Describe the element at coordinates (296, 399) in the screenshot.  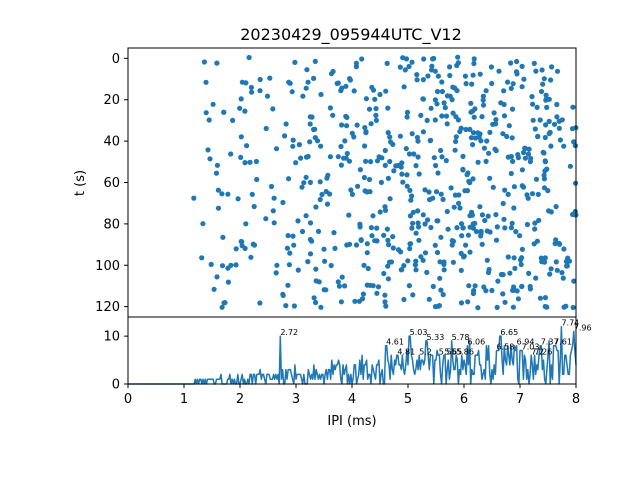
I see `histogram-x-tick-label: 3` at that location.